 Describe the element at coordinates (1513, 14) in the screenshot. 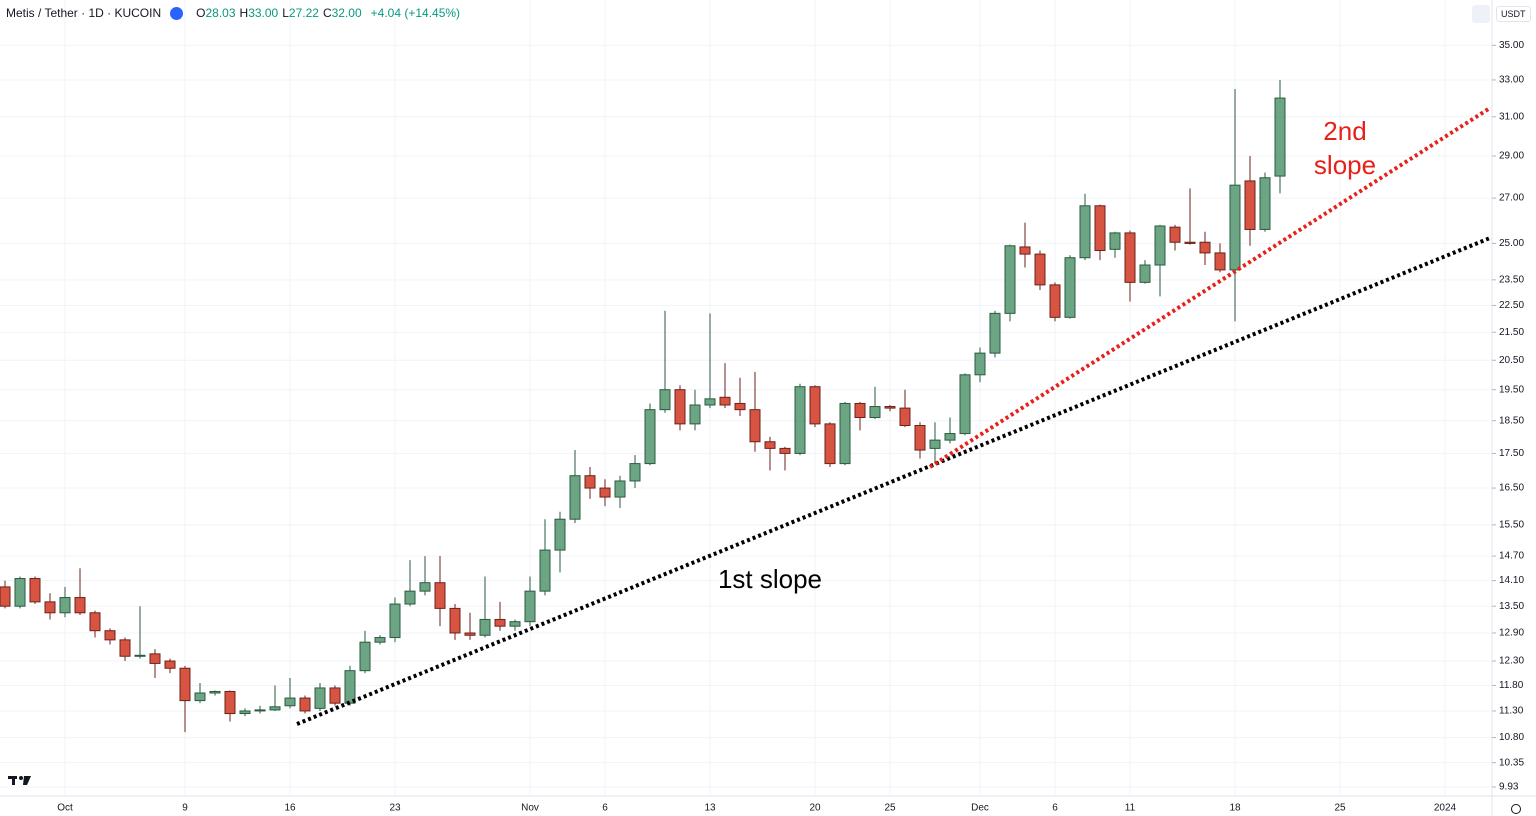

I see `currency: USDT` at that location.